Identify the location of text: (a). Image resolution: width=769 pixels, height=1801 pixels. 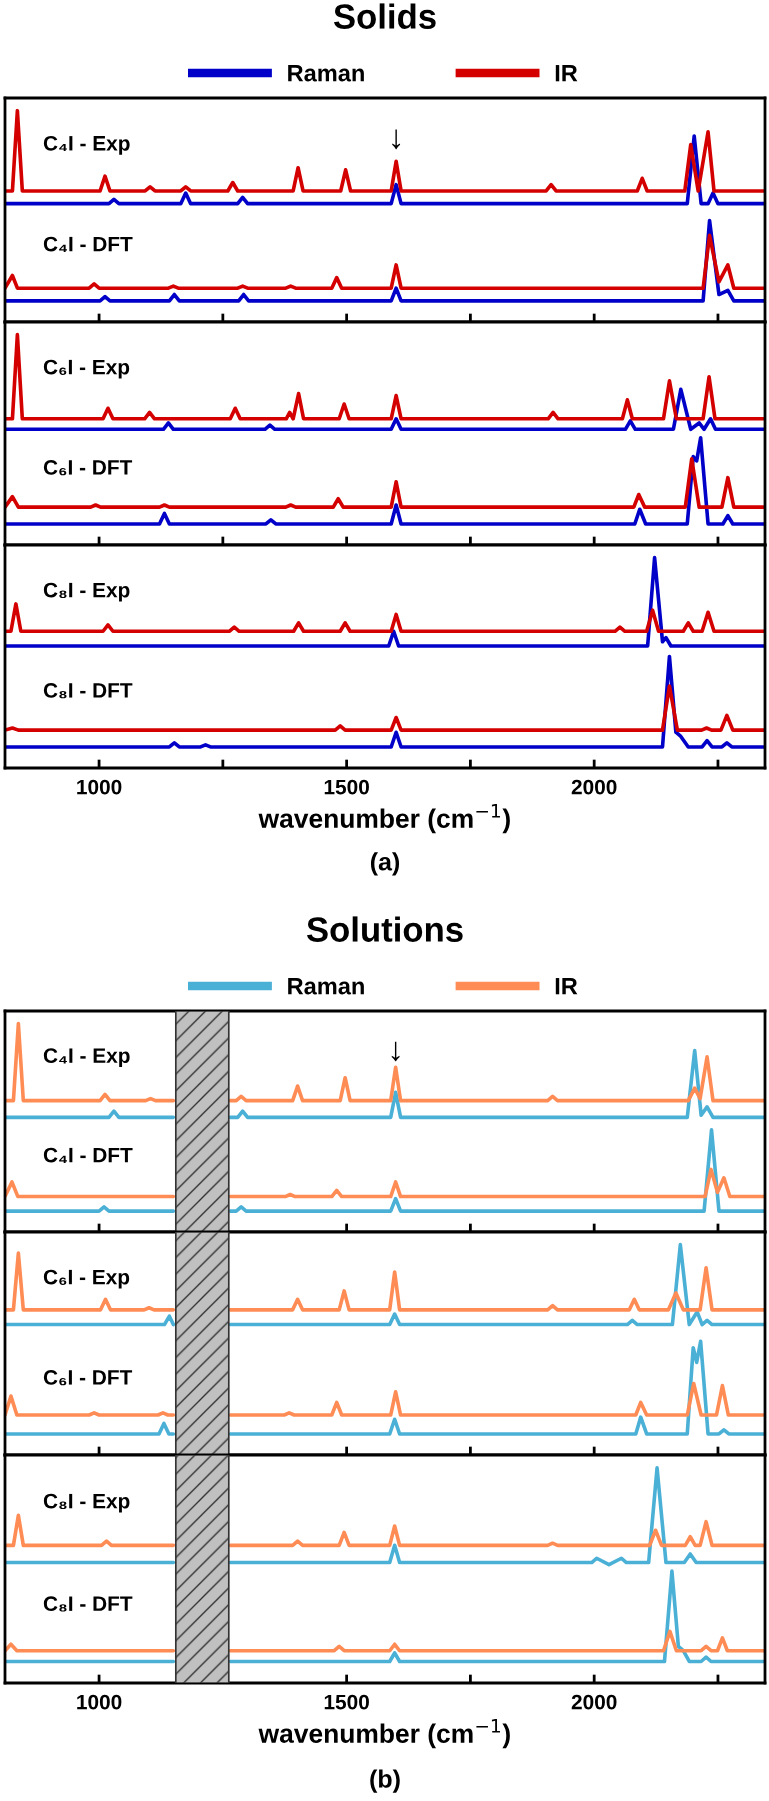
(385, 864).